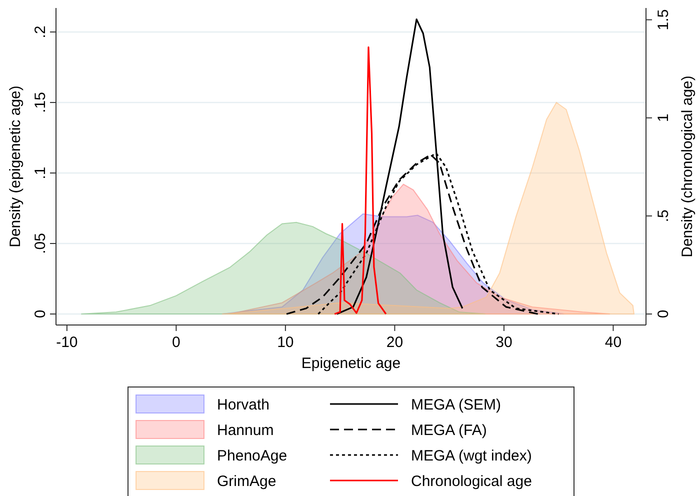 This screenshot has width=698, height=496. I want to click on legend-label: MEGA (SEM), so click(456, 405).